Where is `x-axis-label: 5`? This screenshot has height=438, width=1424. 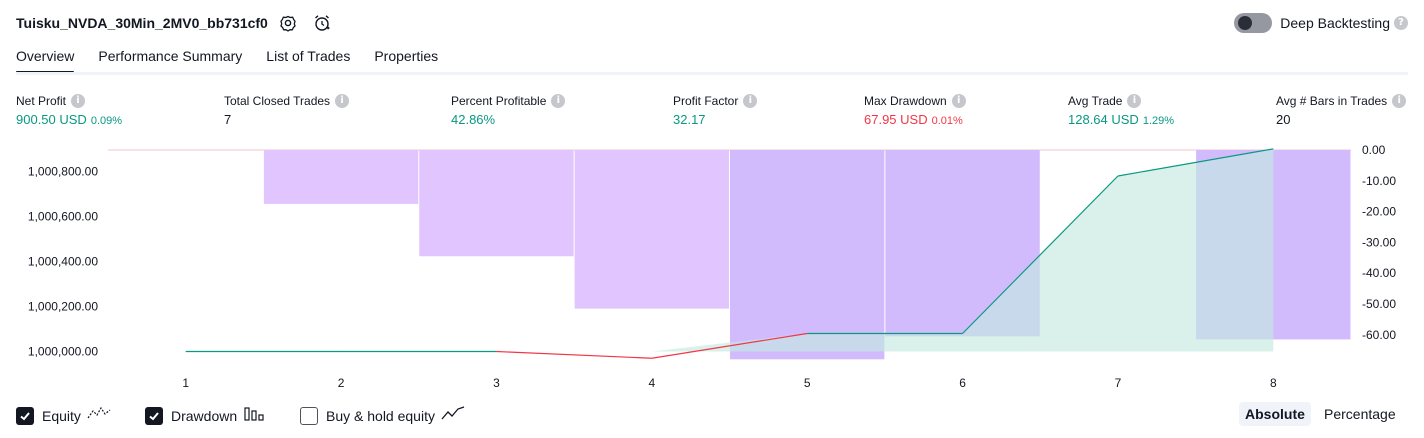
x-axis-label: 5 is located at coordinates (807, 383).